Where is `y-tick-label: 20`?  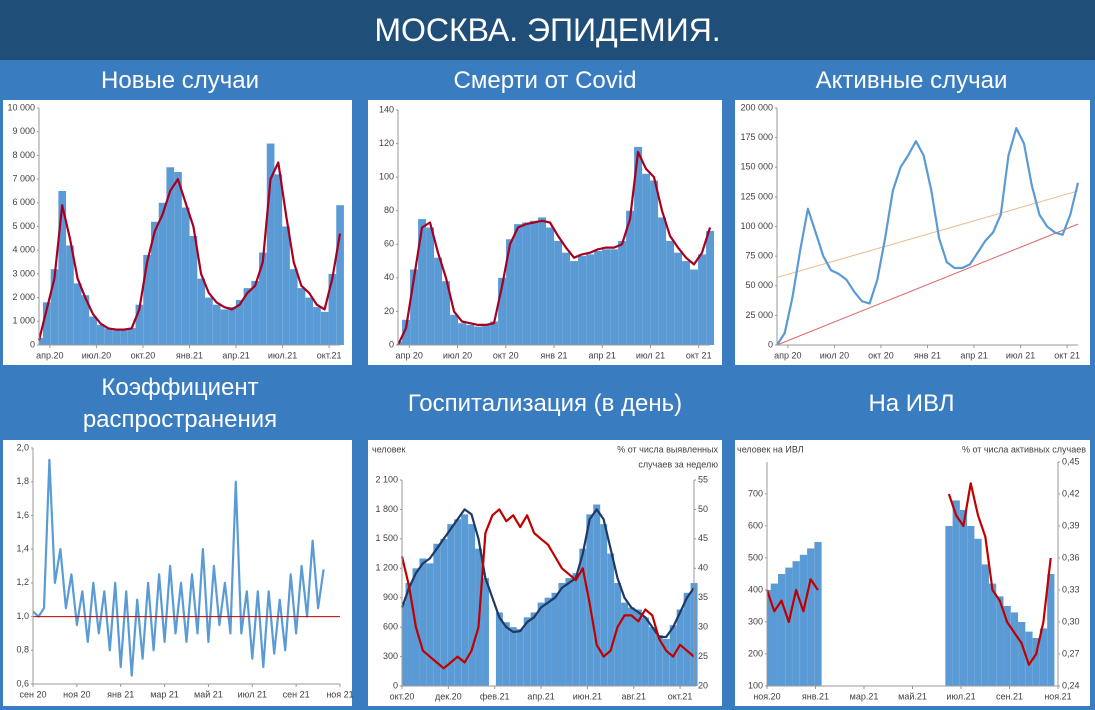 y-tick-label: 20 is located at coordinates (389, 311).